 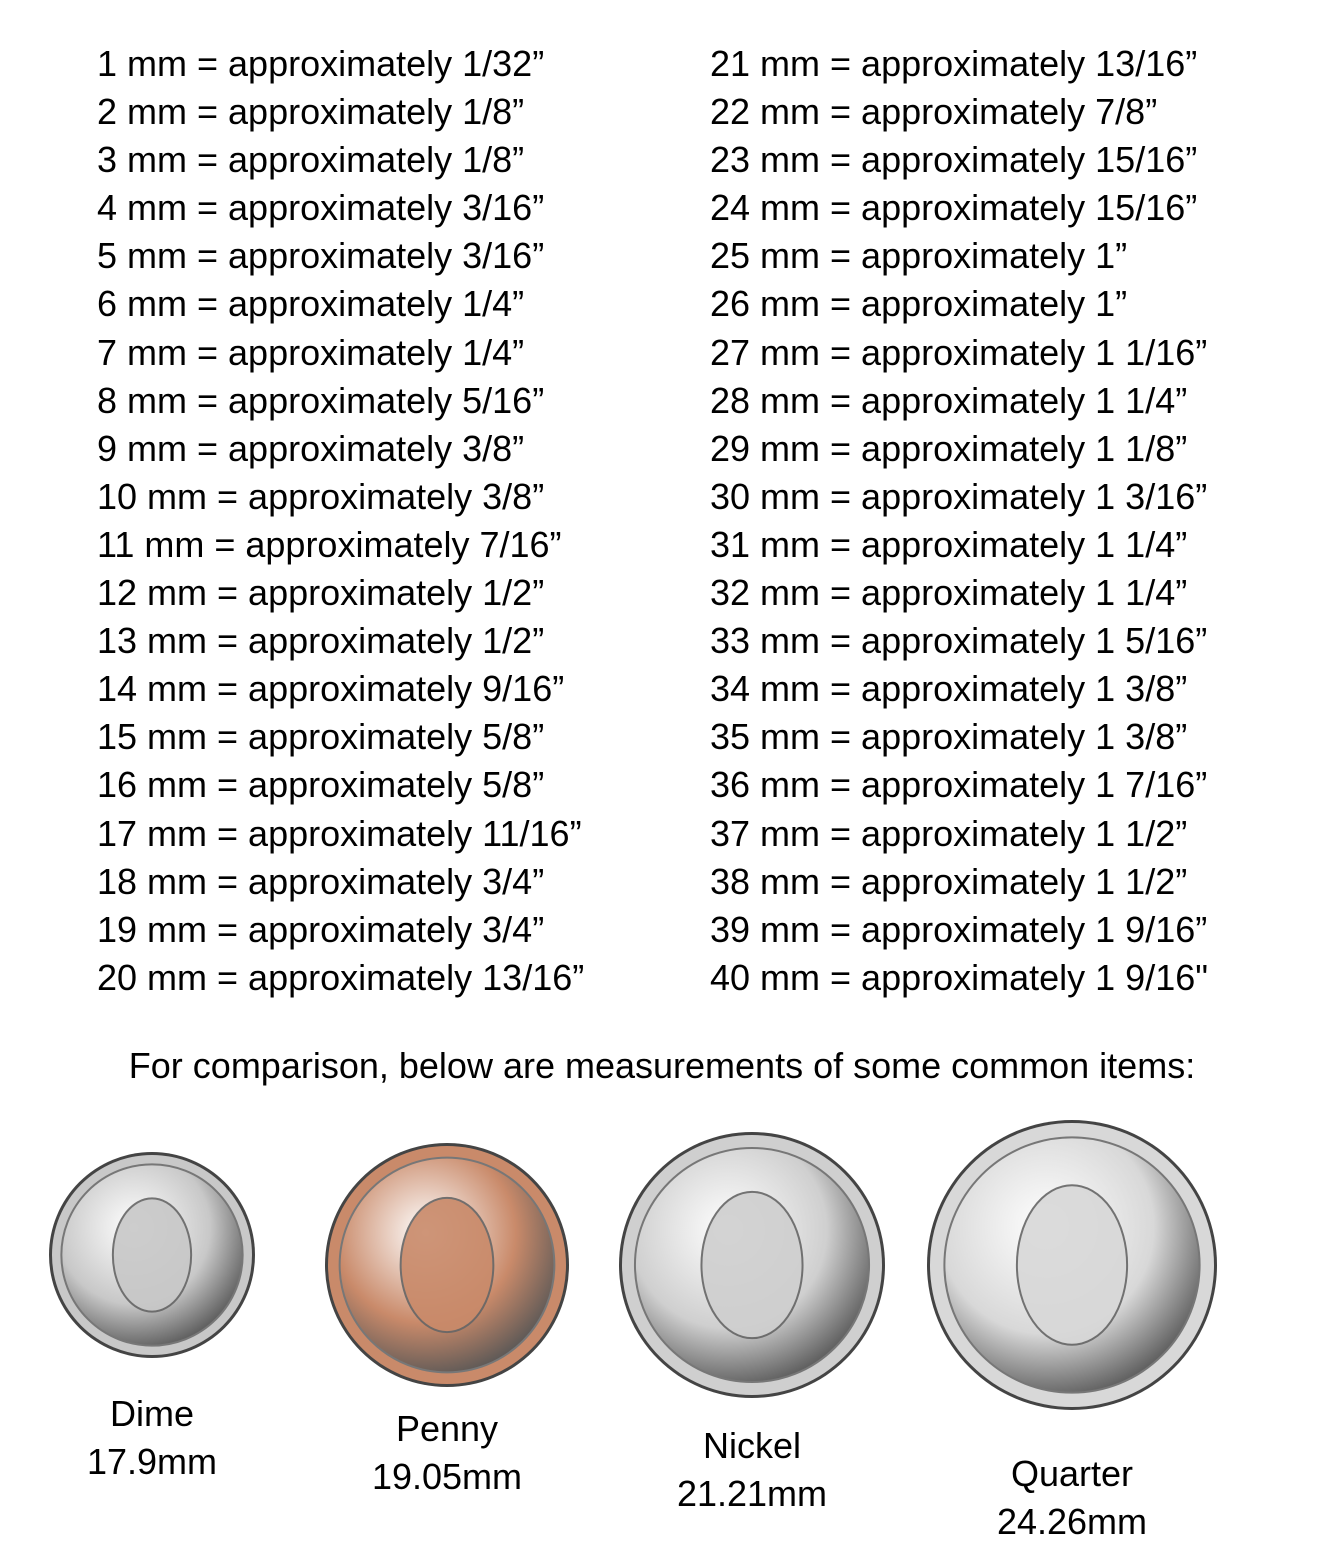 I want to click on conversion-row: 21 mm = approximately 13/16”, so click(x=954, y=63).